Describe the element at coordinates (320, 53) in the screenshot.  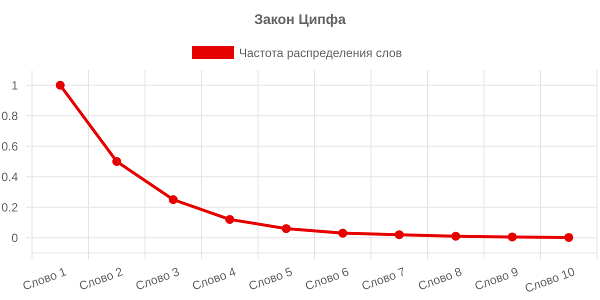
I see `legend-label: Частота распределения слов` at that location.